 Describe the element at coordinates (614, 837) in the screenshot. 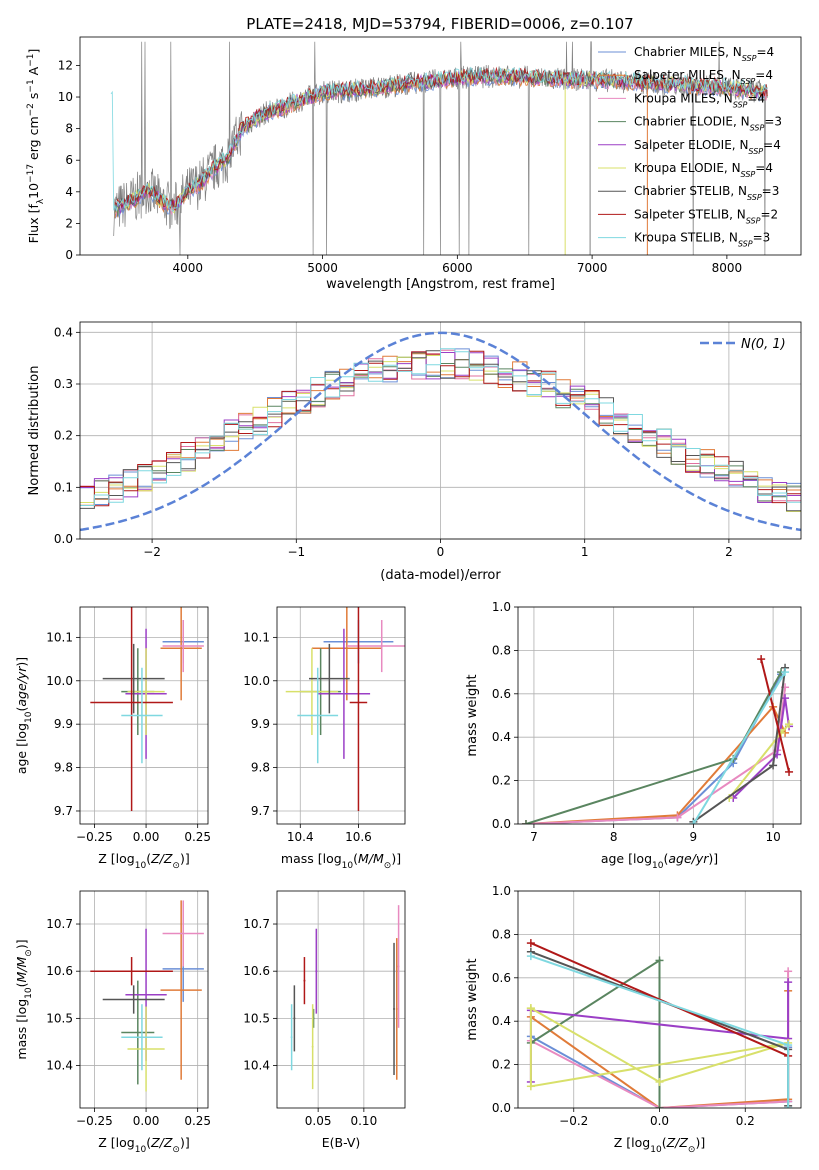

I see `x-tick-label: 8` at that location.